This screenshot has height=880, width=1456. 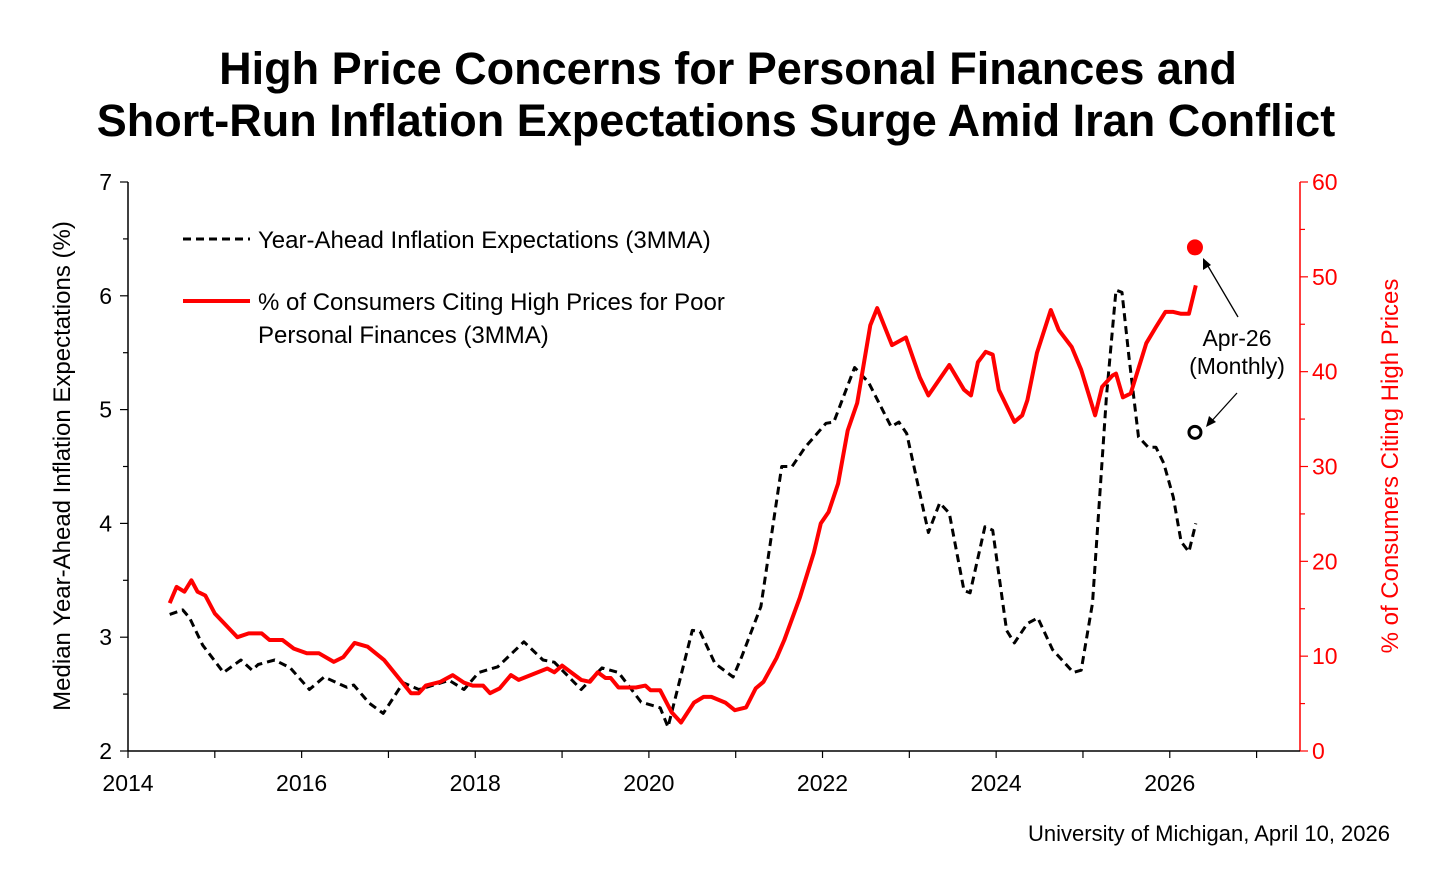 I want to click on x-tick-label: 2018, so click(x=475, y=783).